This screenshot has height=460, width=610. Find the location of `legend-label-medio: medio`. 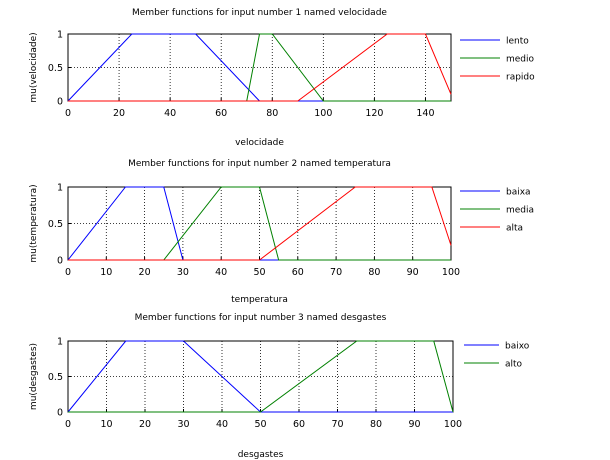

legend-label-medio: medio is located at coordinates (520, 60).